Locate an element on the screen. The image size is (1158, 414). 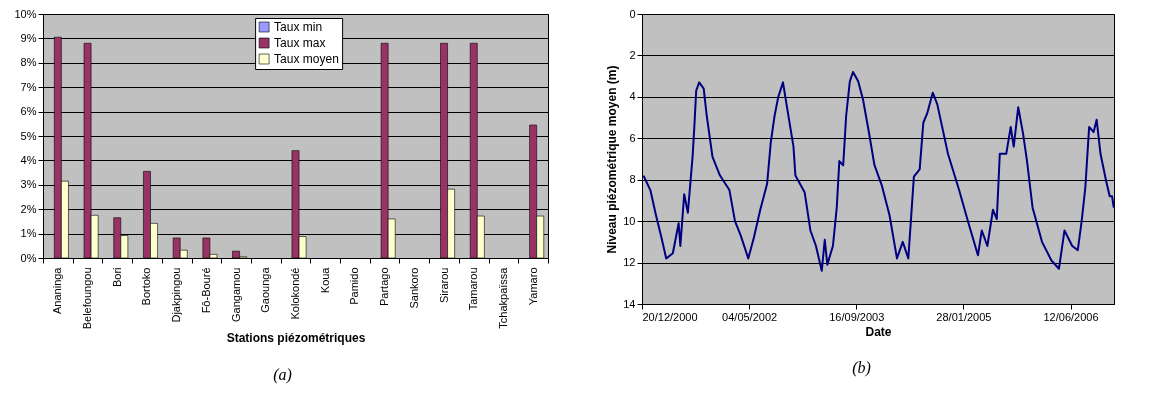
x-tick-label: Pamido is located at coordinates (353, 286).